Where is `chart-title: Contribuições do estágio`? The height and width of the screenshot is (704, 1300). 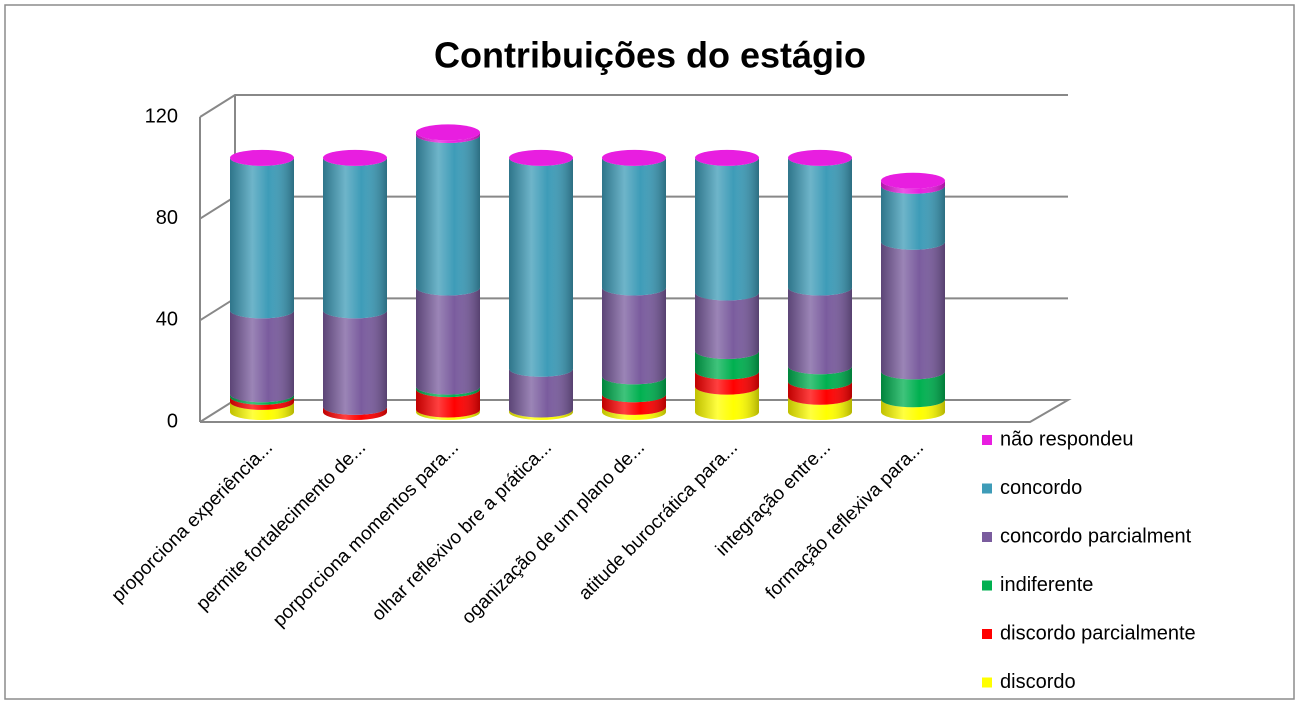 chart-title: Contribuições do estágio is located at coordinates (650, 55).